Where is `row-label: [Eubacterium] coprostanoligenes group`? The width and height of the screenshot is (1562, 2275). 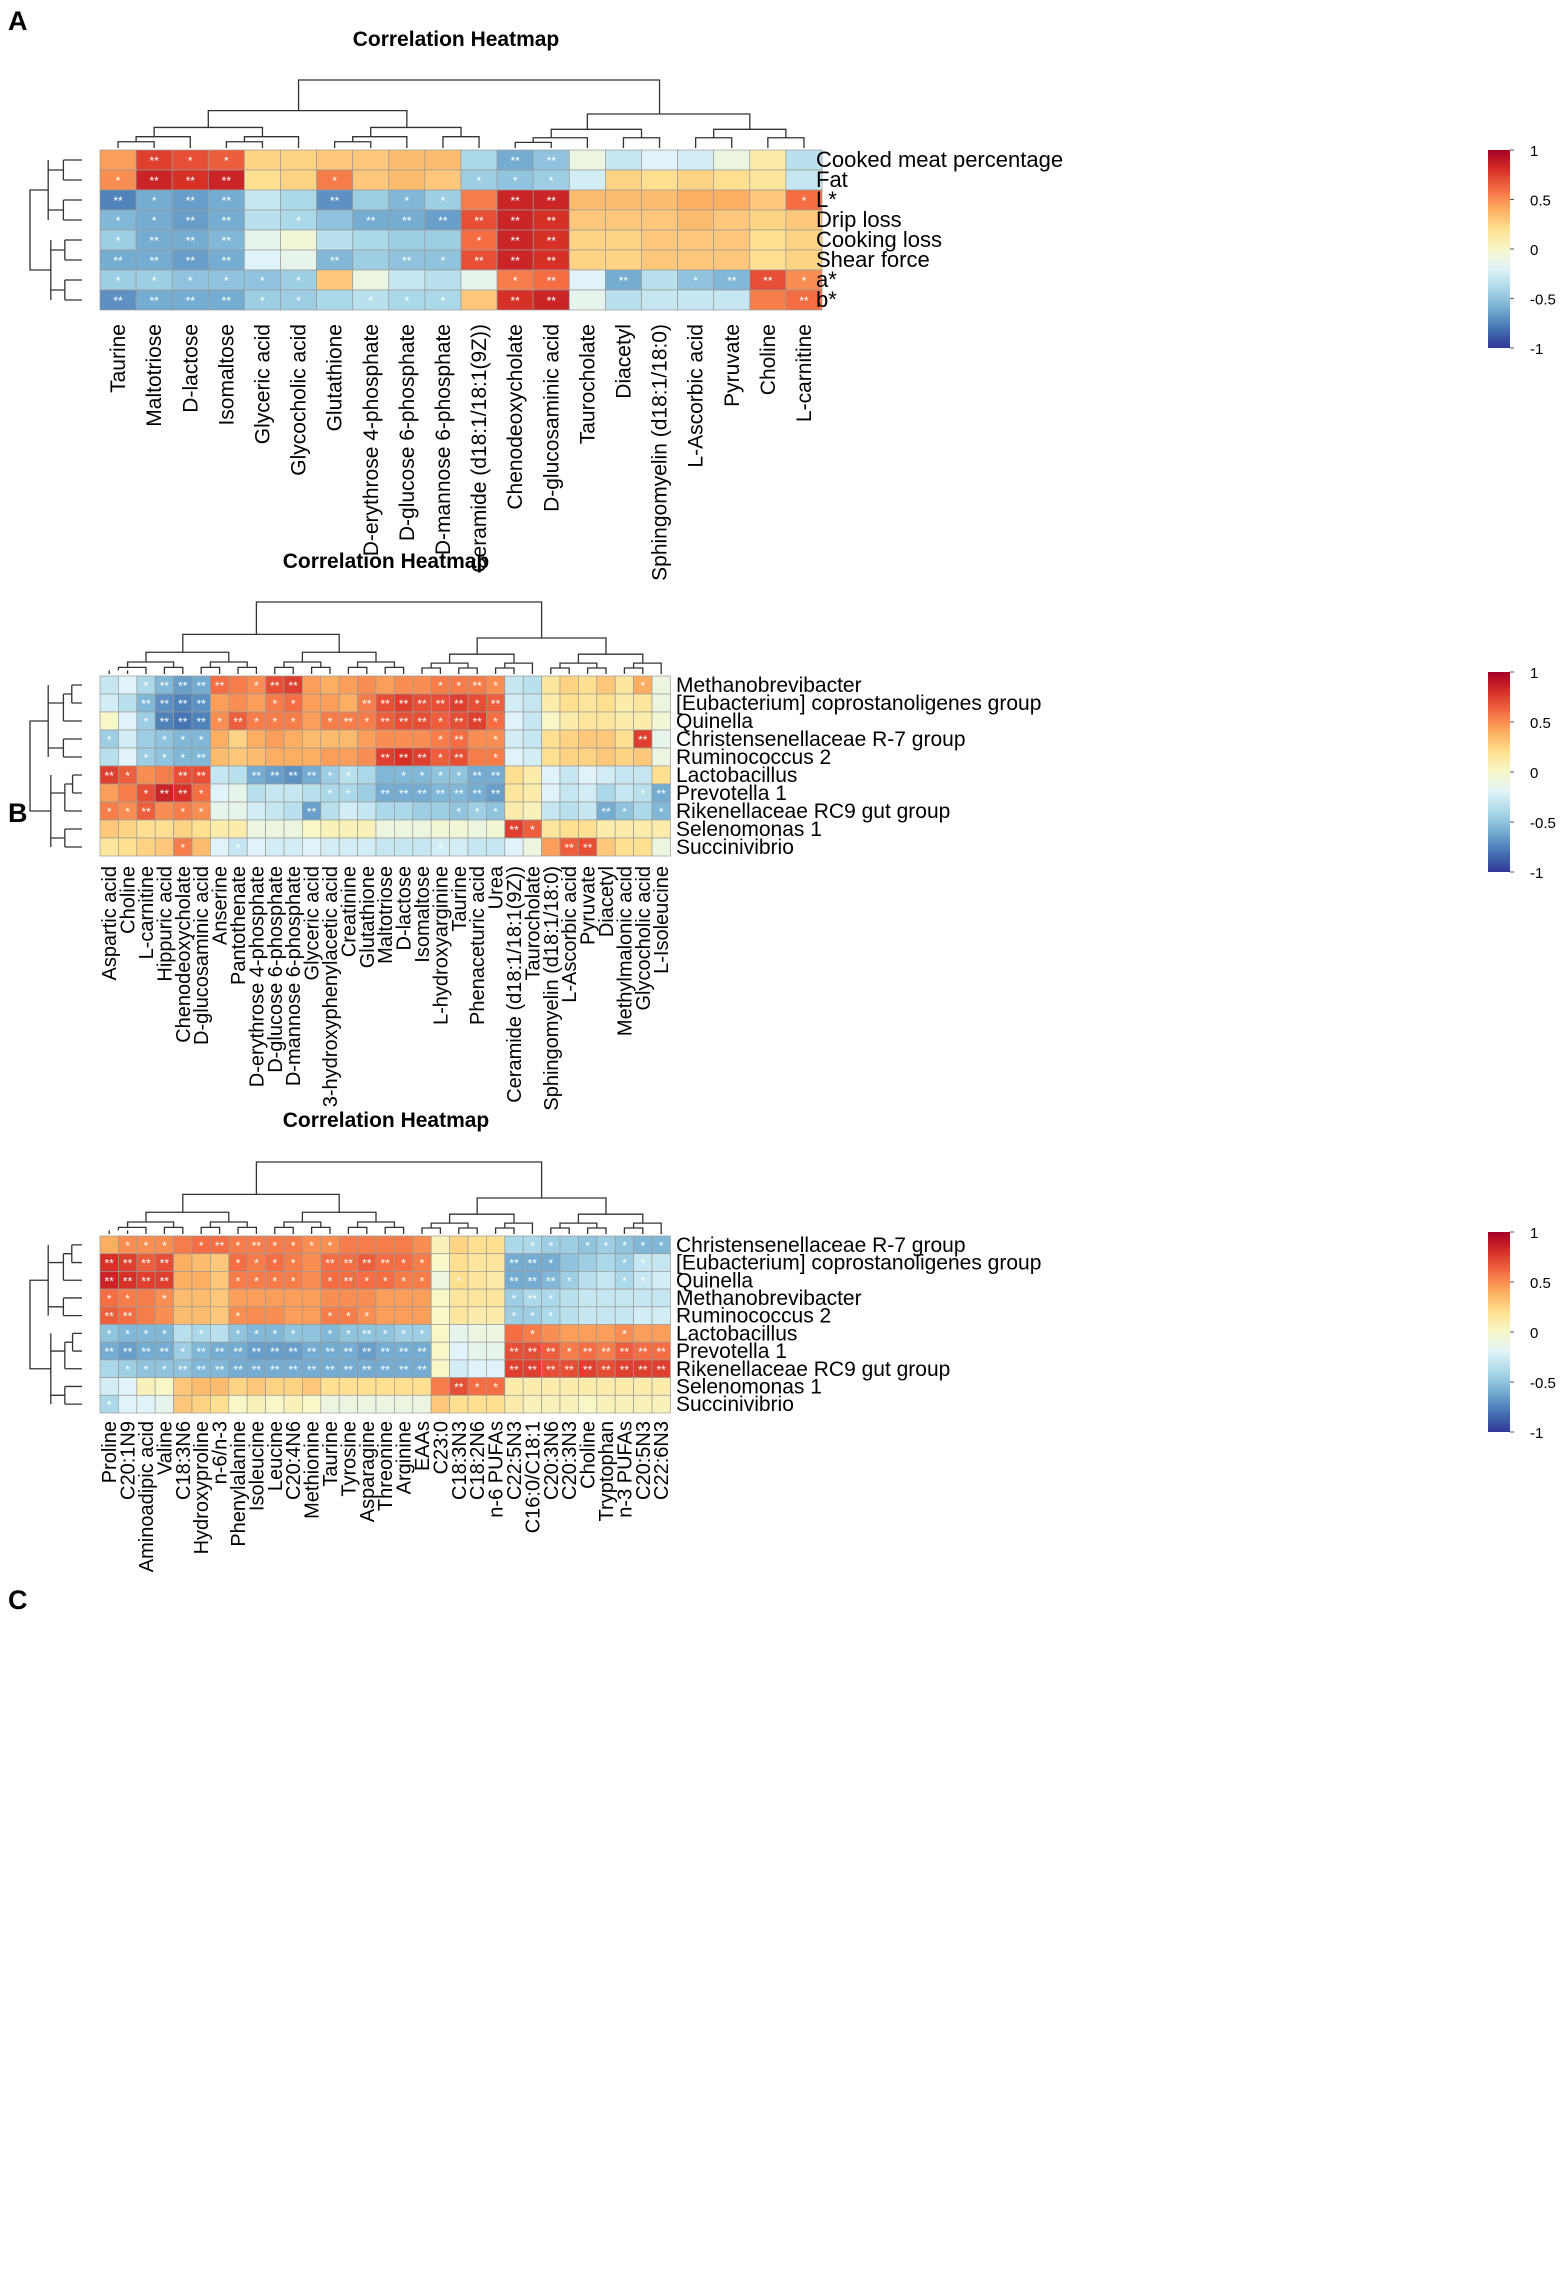 row-label: [Eubacterium] coprostanoligenes group is located at coordinates (858, 1263).